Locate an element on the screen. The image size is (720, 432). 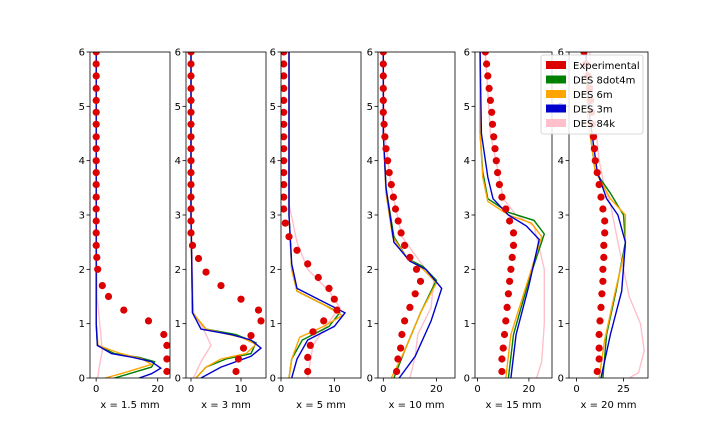
x-tick-label: 10 is located at coordinates (241, 389).